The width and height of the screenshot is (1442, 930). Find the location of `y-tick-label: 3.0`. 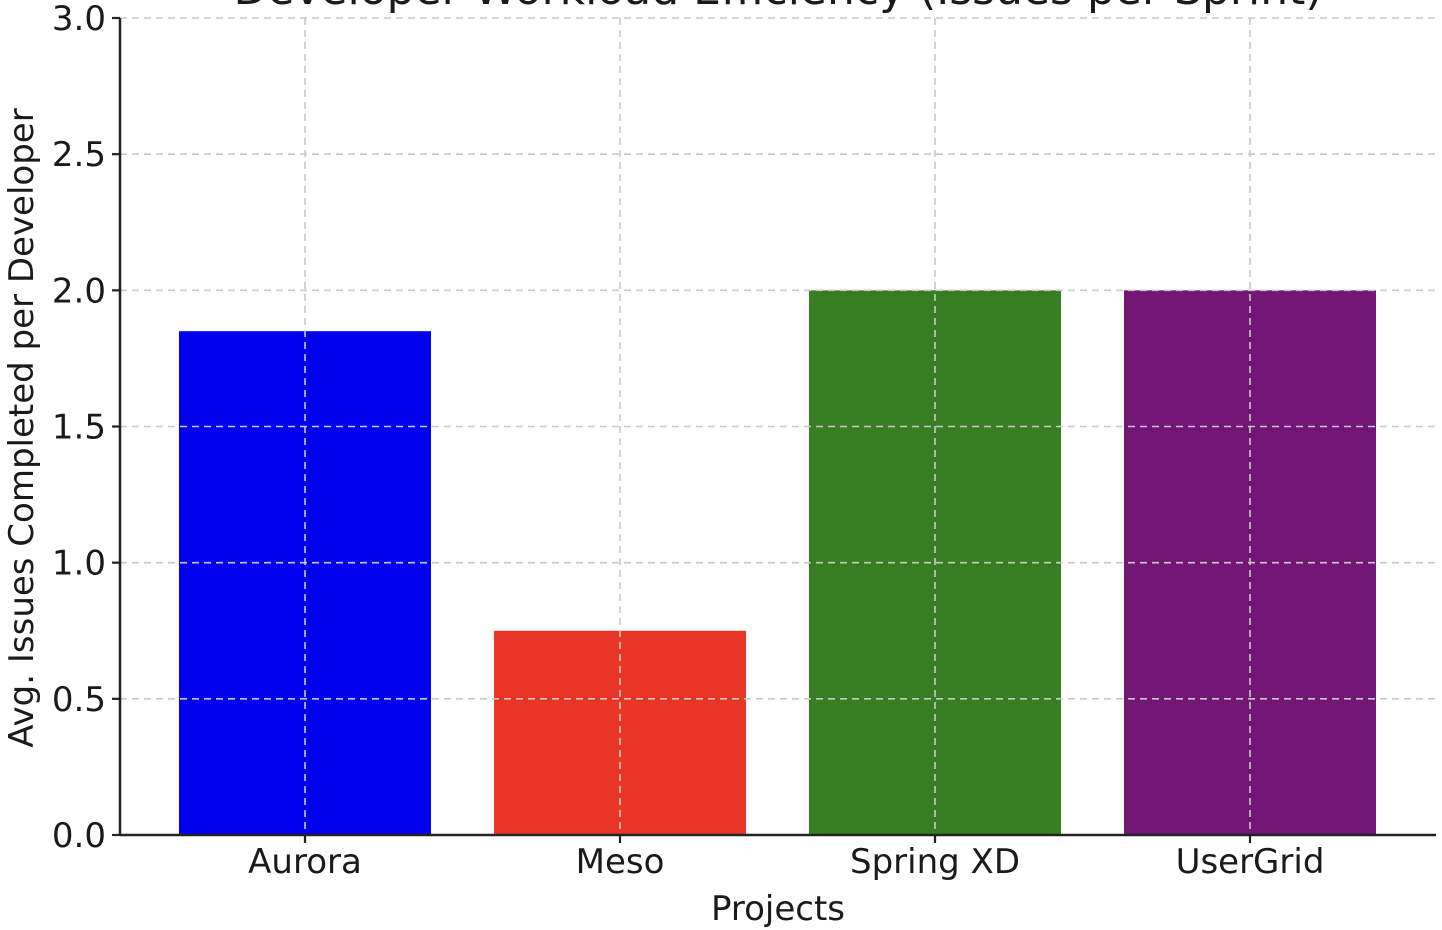

y-tick-label: 3.0 is located at coordinates (79, 19).